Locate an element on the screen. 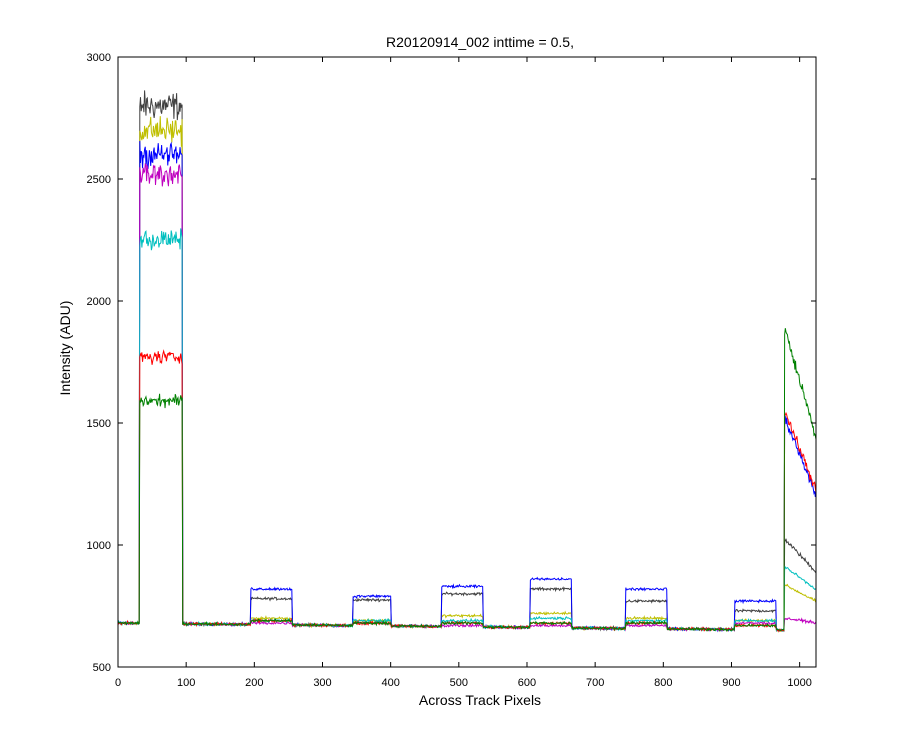 Image resolution: width=900 pixels, height=755 pixels. x-tick-label: 400 is located at coordinates (390, 683).